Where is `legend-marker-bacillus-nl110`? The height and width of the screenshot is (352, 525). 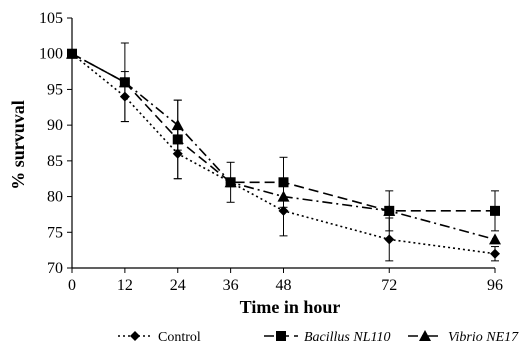 legend-marker-bacillus-nl110 is located at coordinates (281, 336).